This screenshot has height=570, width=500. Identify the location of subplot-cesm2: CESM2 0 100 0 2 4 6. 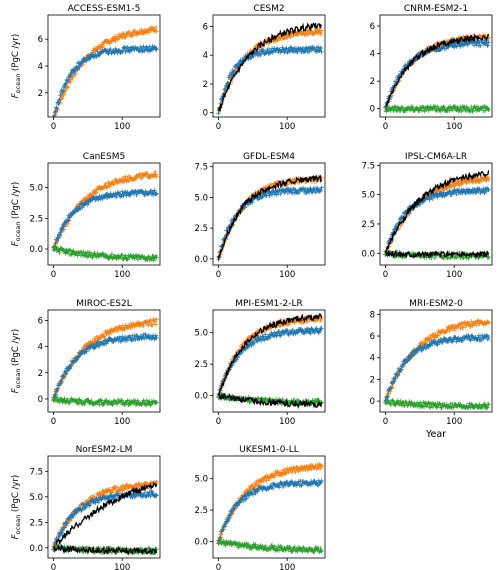
(264, 68).